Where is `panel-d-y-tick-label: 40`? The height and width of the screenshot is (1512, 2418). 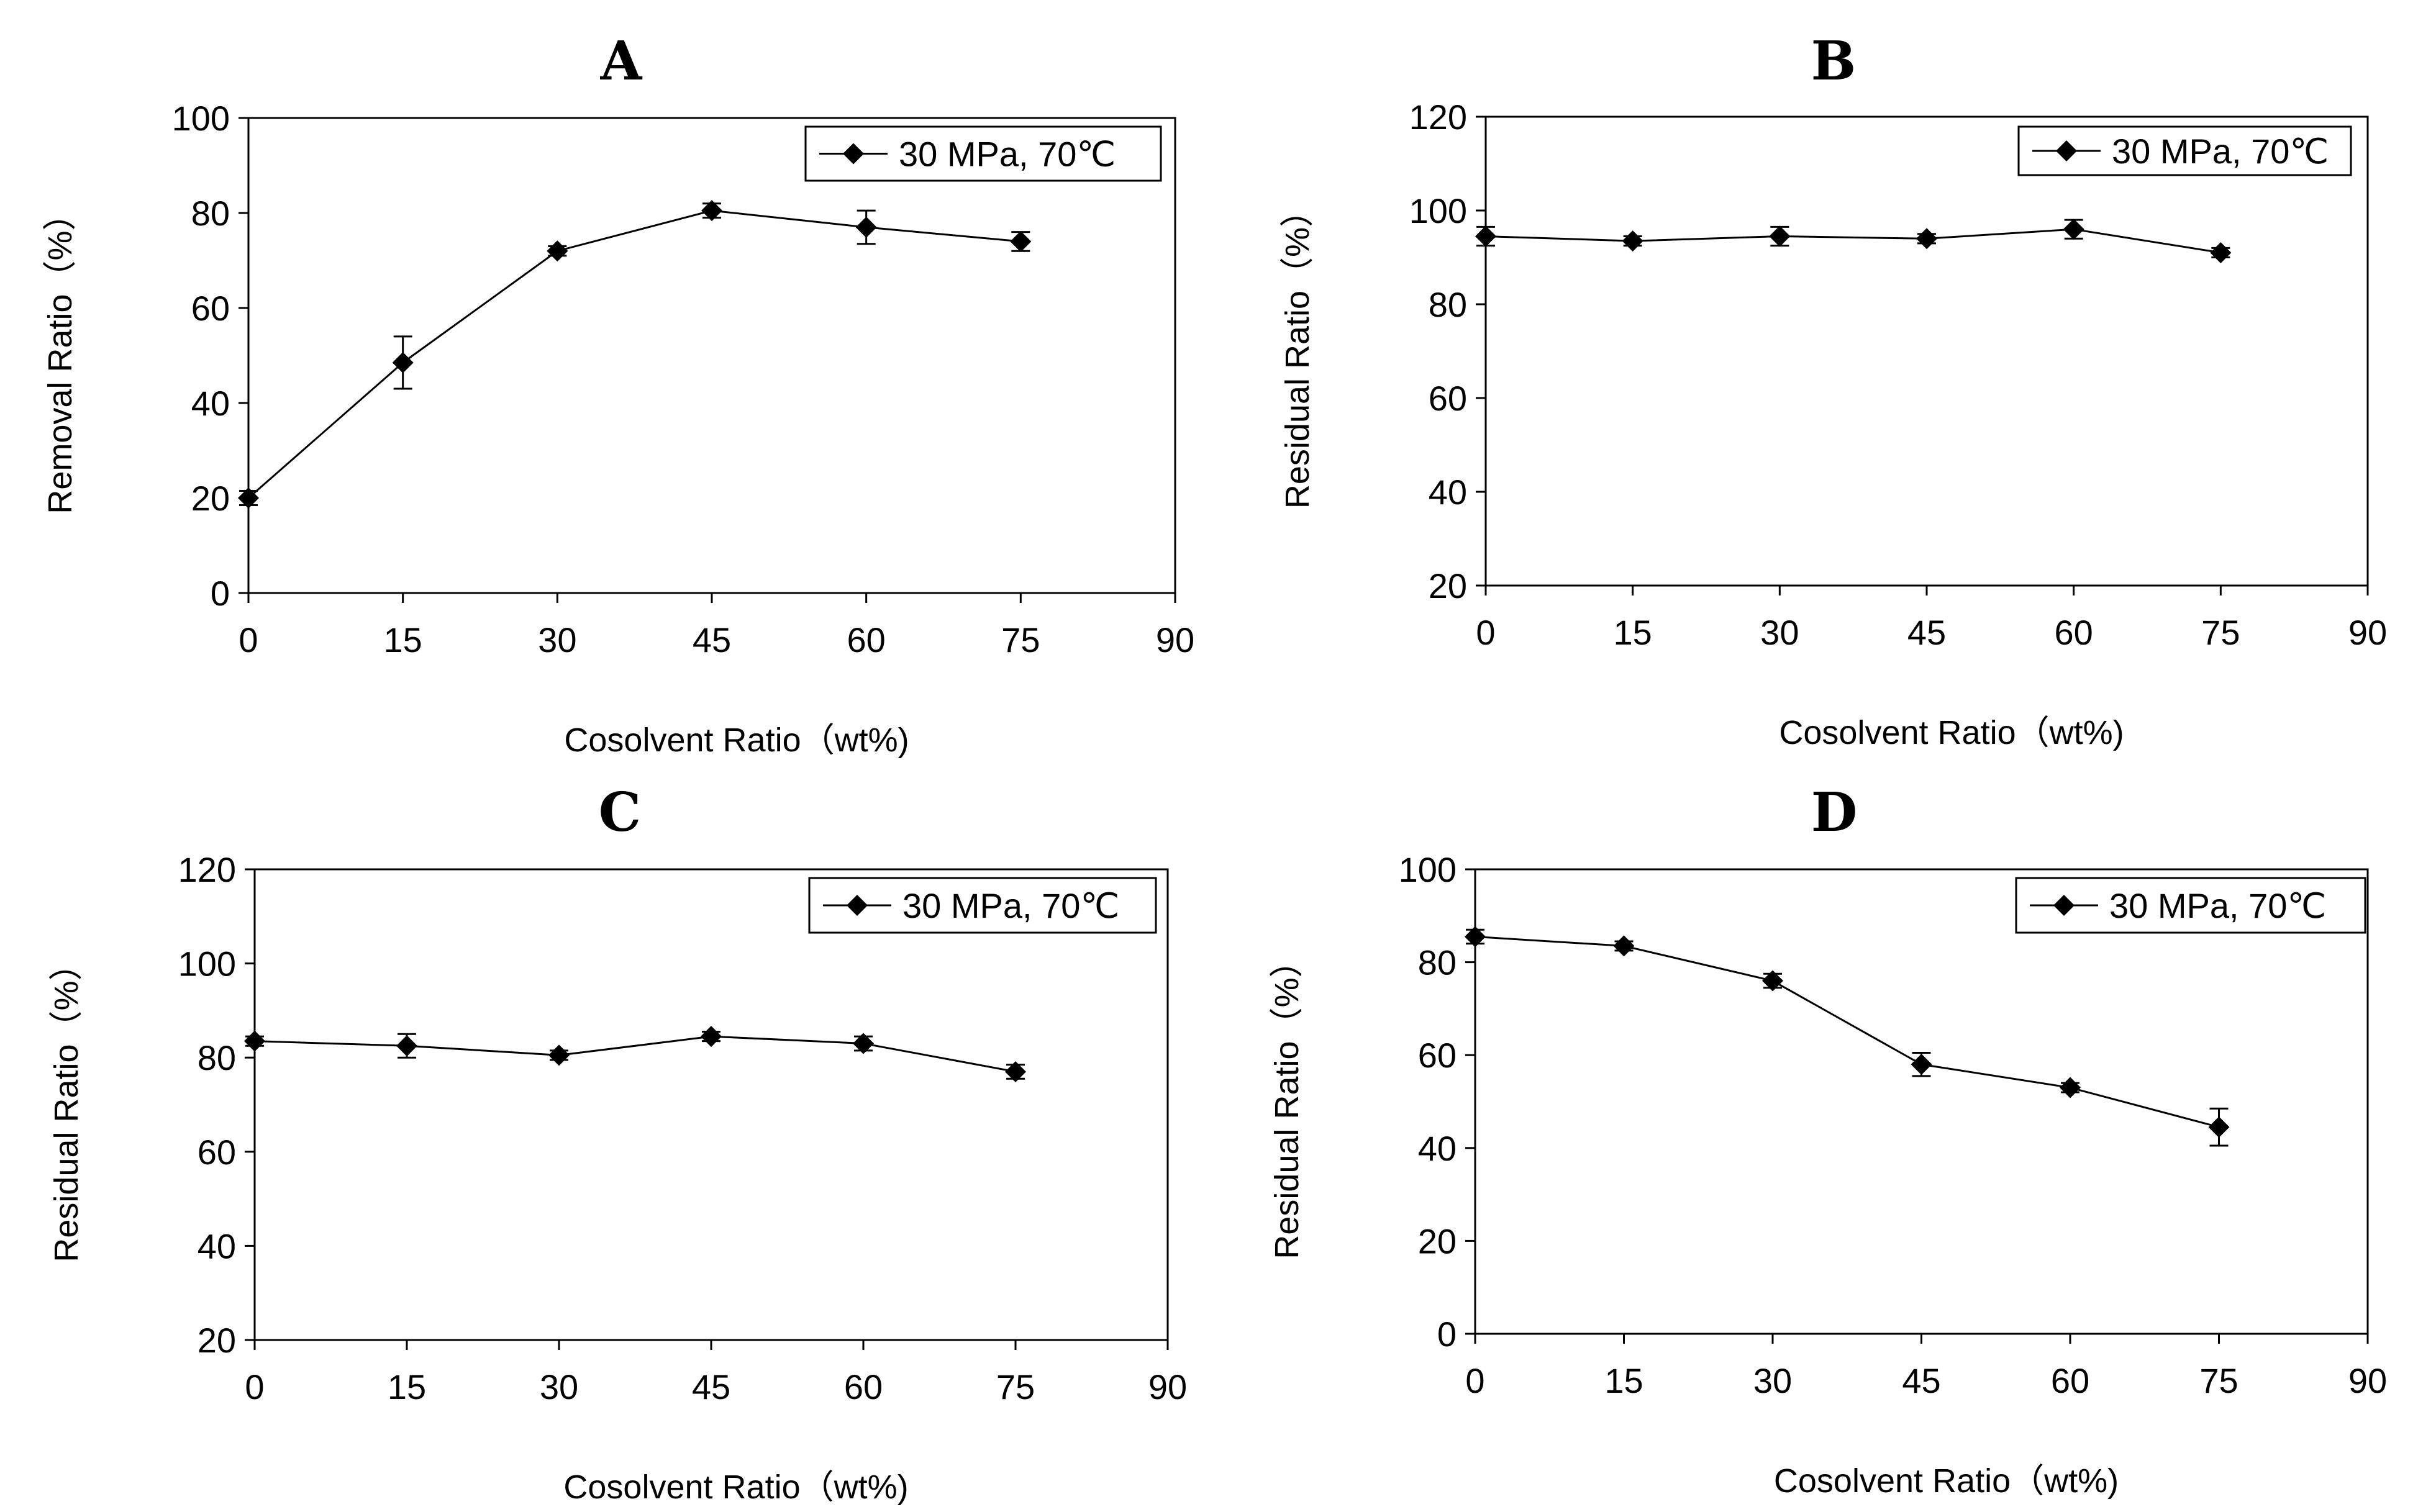
panel-d-y-tick-label: 40 is located at coordinates (1437, 1148).